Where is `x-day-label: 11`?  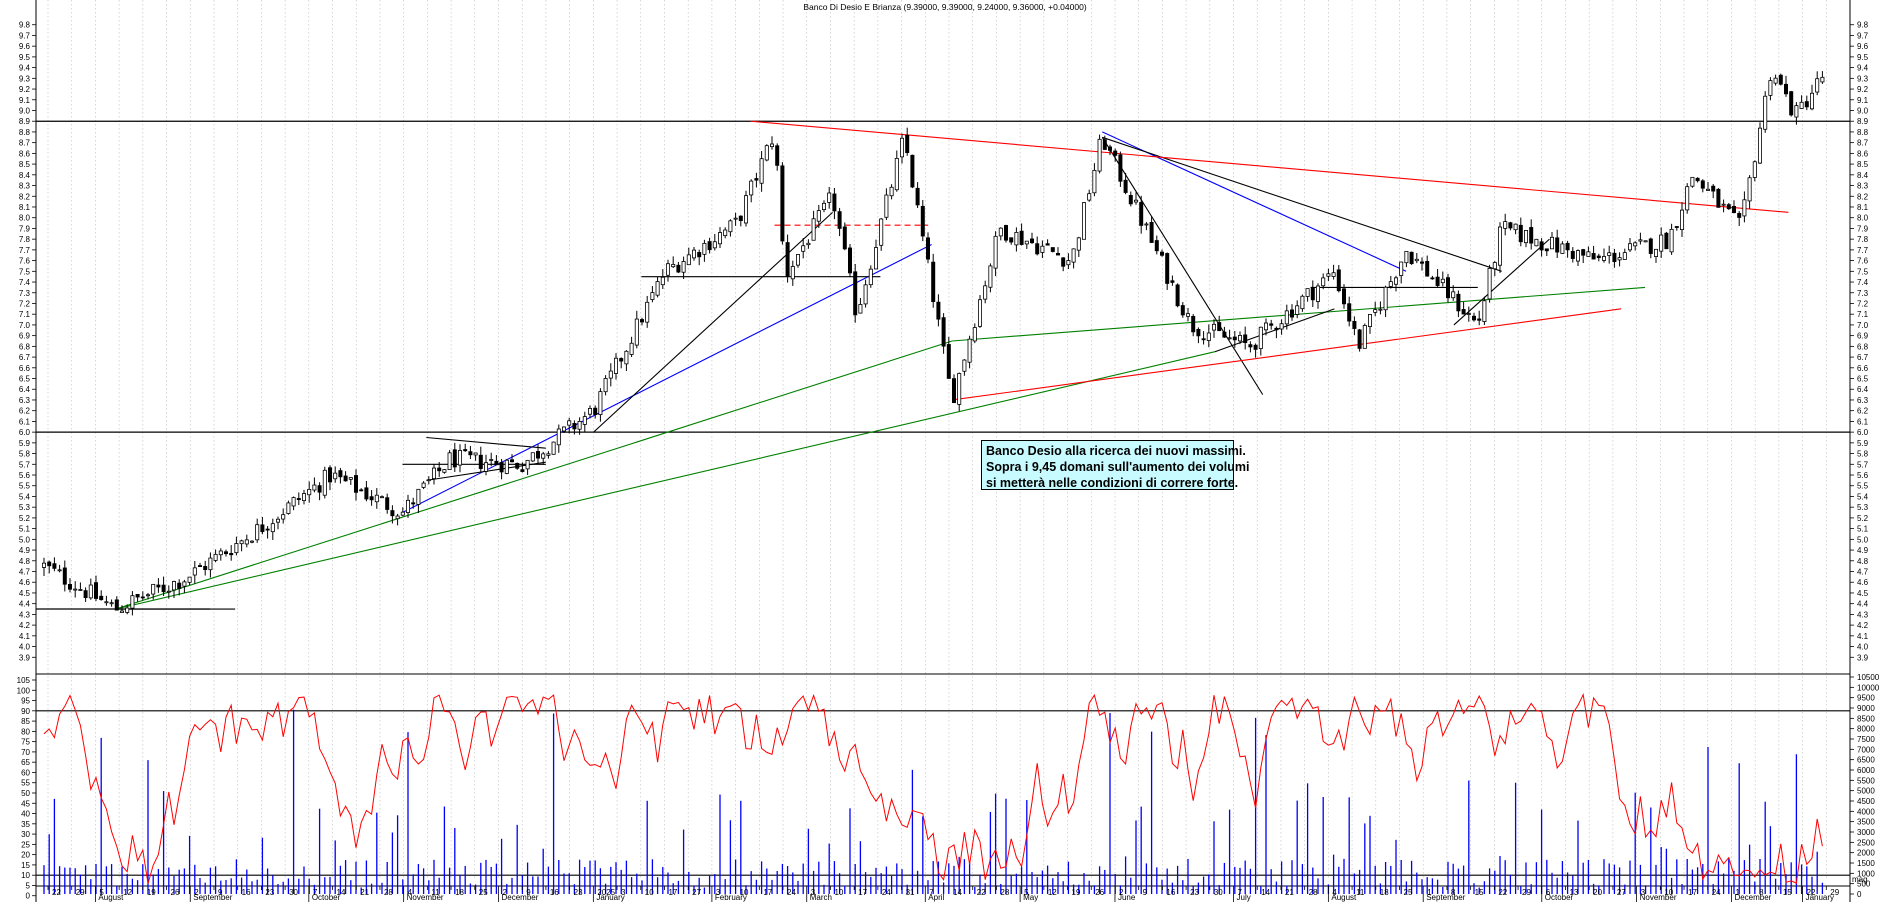 x-day-label: 11 is located at coordinates (435, 892).